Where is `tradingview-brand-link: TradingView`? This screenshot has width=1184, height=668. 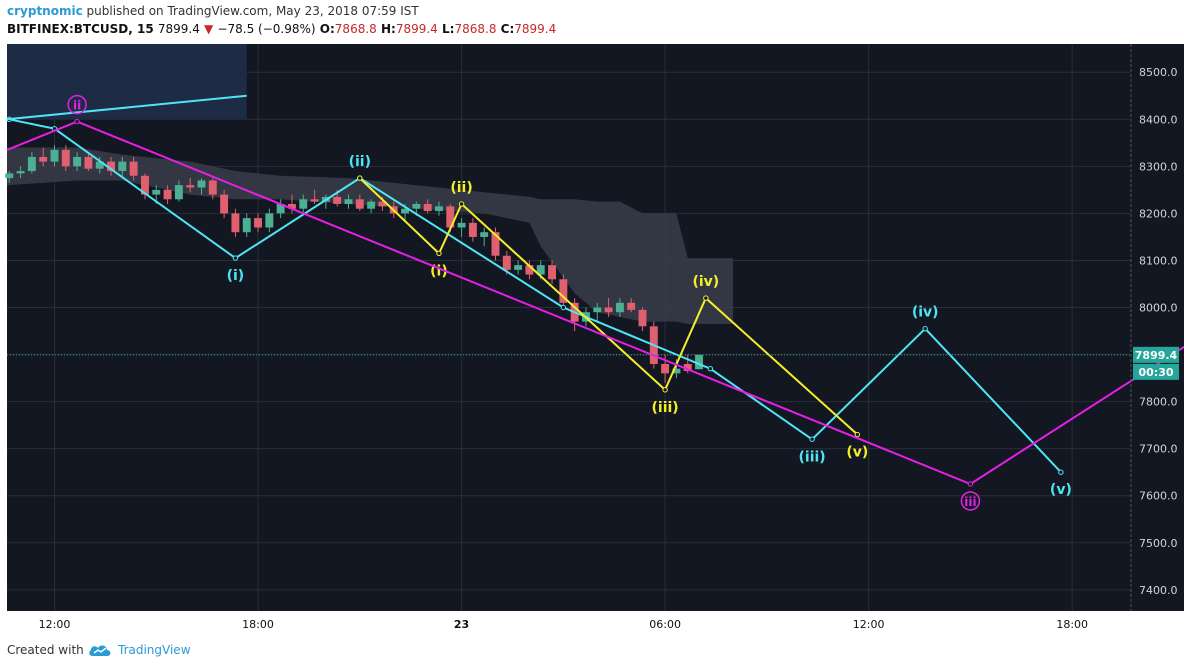 tradingview-brand-link: TradingView is located at coordinates (154, 650).